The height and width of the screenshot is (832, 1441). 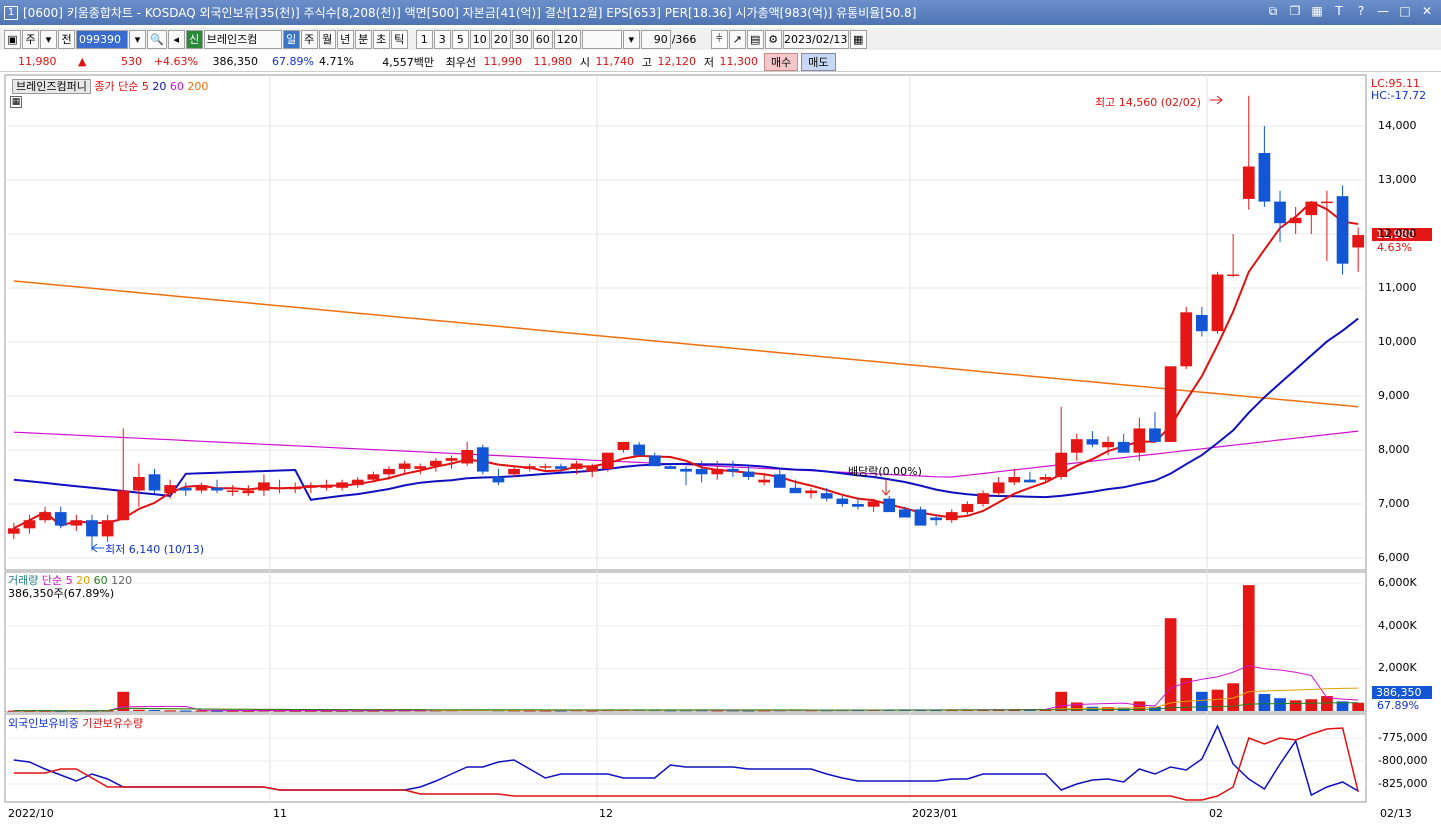 What do you see at coordinates (781, 61) in the screenshot?
I see `buy-button: 매수` at bounding box center [781, 61].